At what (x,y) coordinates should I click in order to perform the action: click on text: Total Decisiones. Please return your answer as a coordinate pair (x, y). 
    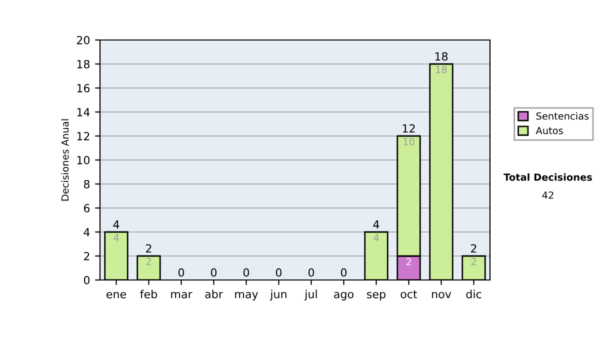
    Looking at the image, I should click on (548, 177).